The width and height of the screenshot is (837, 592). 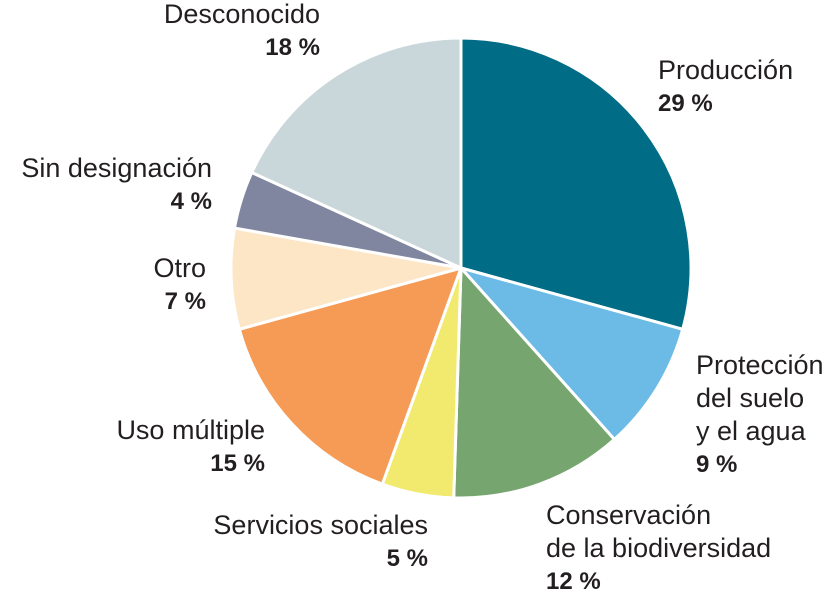 I want to click on slice-percent: 15 %, so click(x=237, y=463).